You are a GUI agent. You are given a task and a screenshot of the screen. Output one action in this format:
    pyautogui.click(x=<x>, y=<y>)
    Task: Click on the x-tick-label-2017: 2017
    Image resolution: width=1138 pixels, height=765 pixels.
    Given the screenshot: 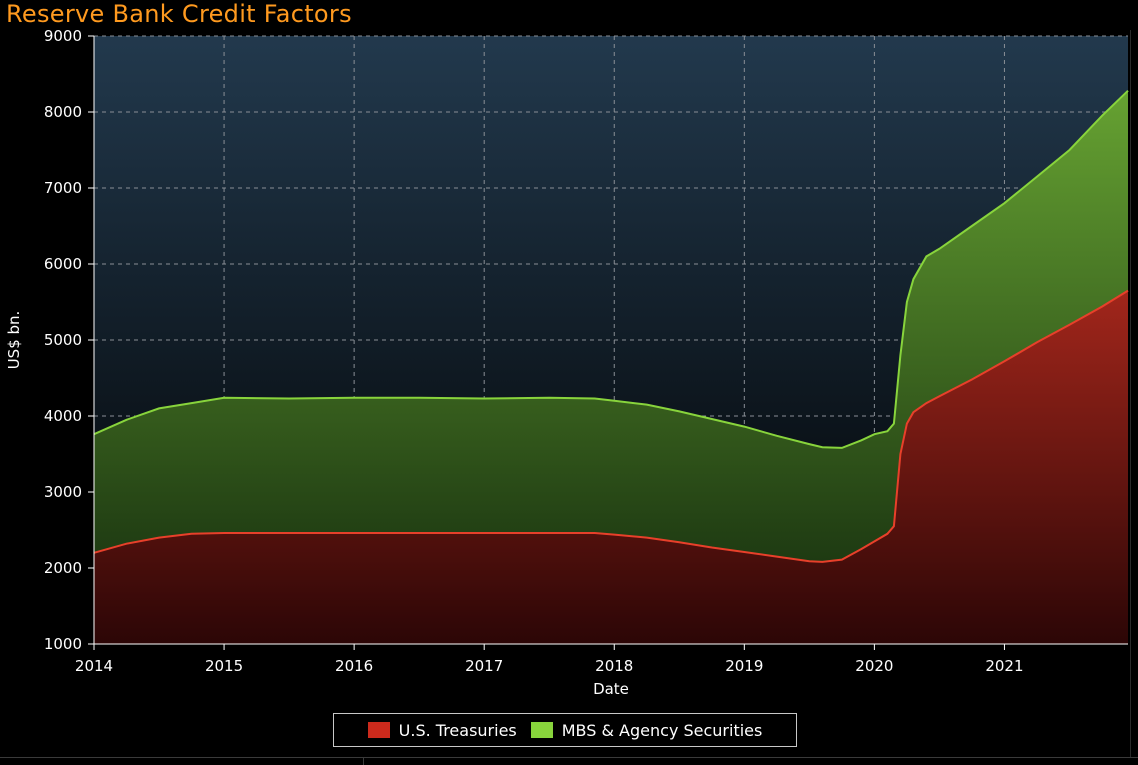 What is the action you would take?
    pyautogui.click(x=484, y=666)
    